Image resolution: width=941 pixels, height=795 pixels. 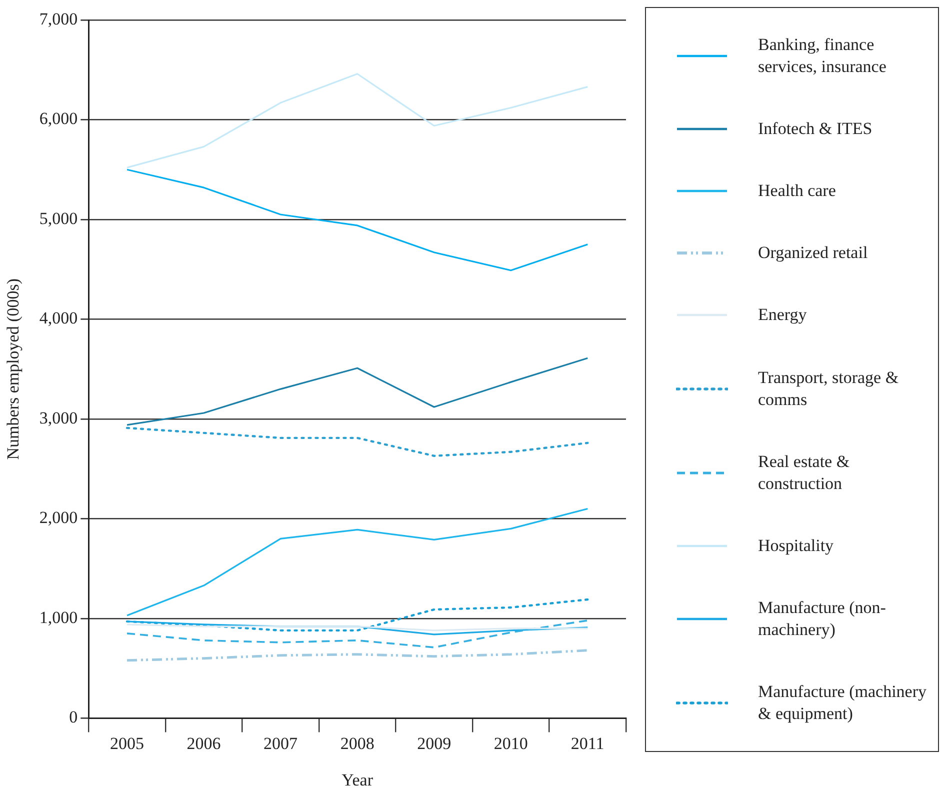 I want to click on y-axis-title: Numbers employed (000s), so click(x=13, y=369).